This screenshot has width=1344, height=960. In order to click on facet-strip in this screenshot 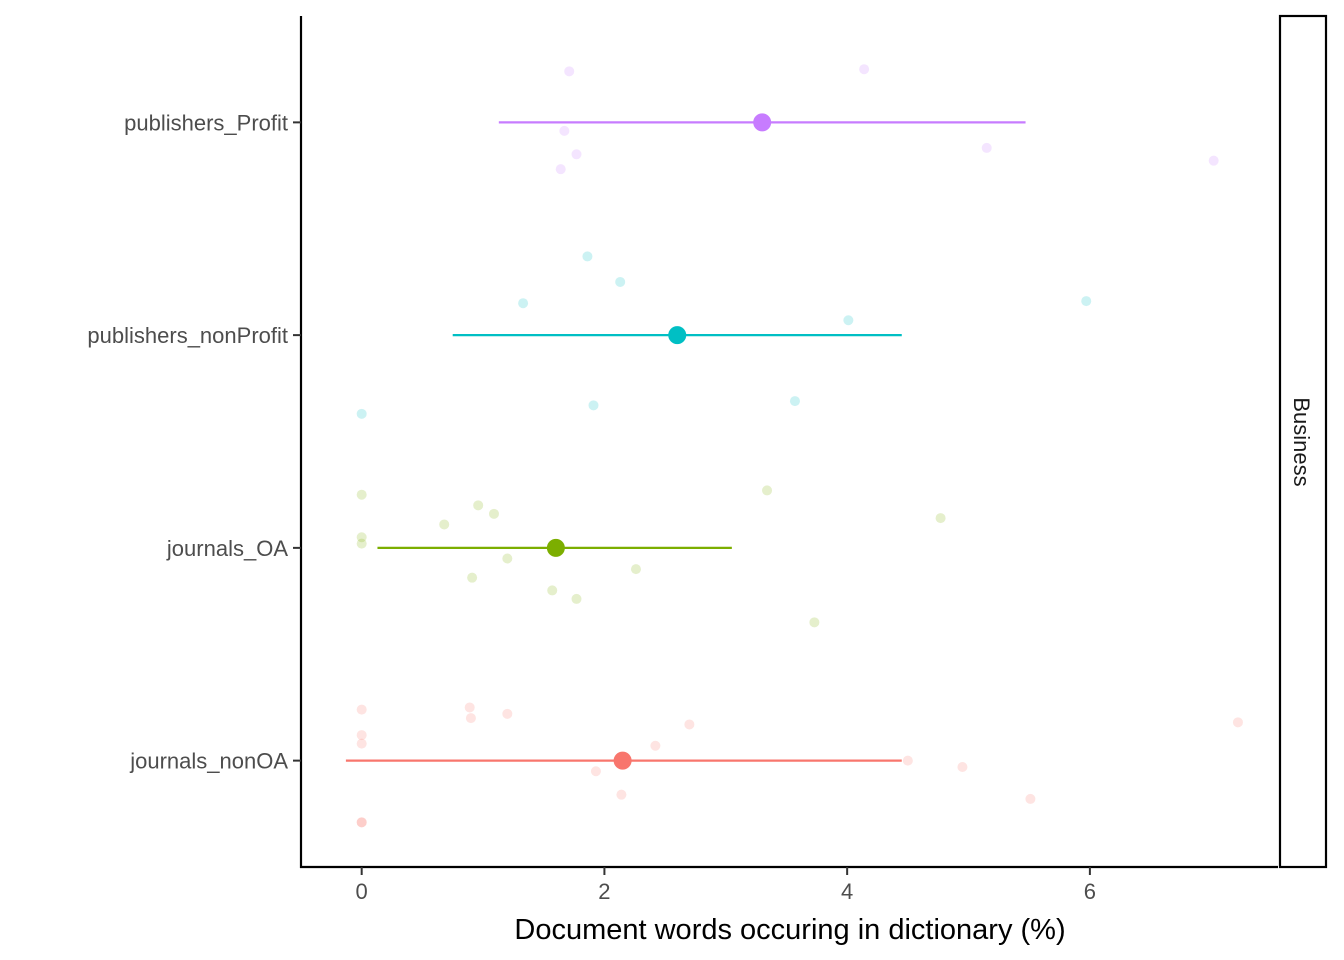, I will do `click(1303, 441)`.